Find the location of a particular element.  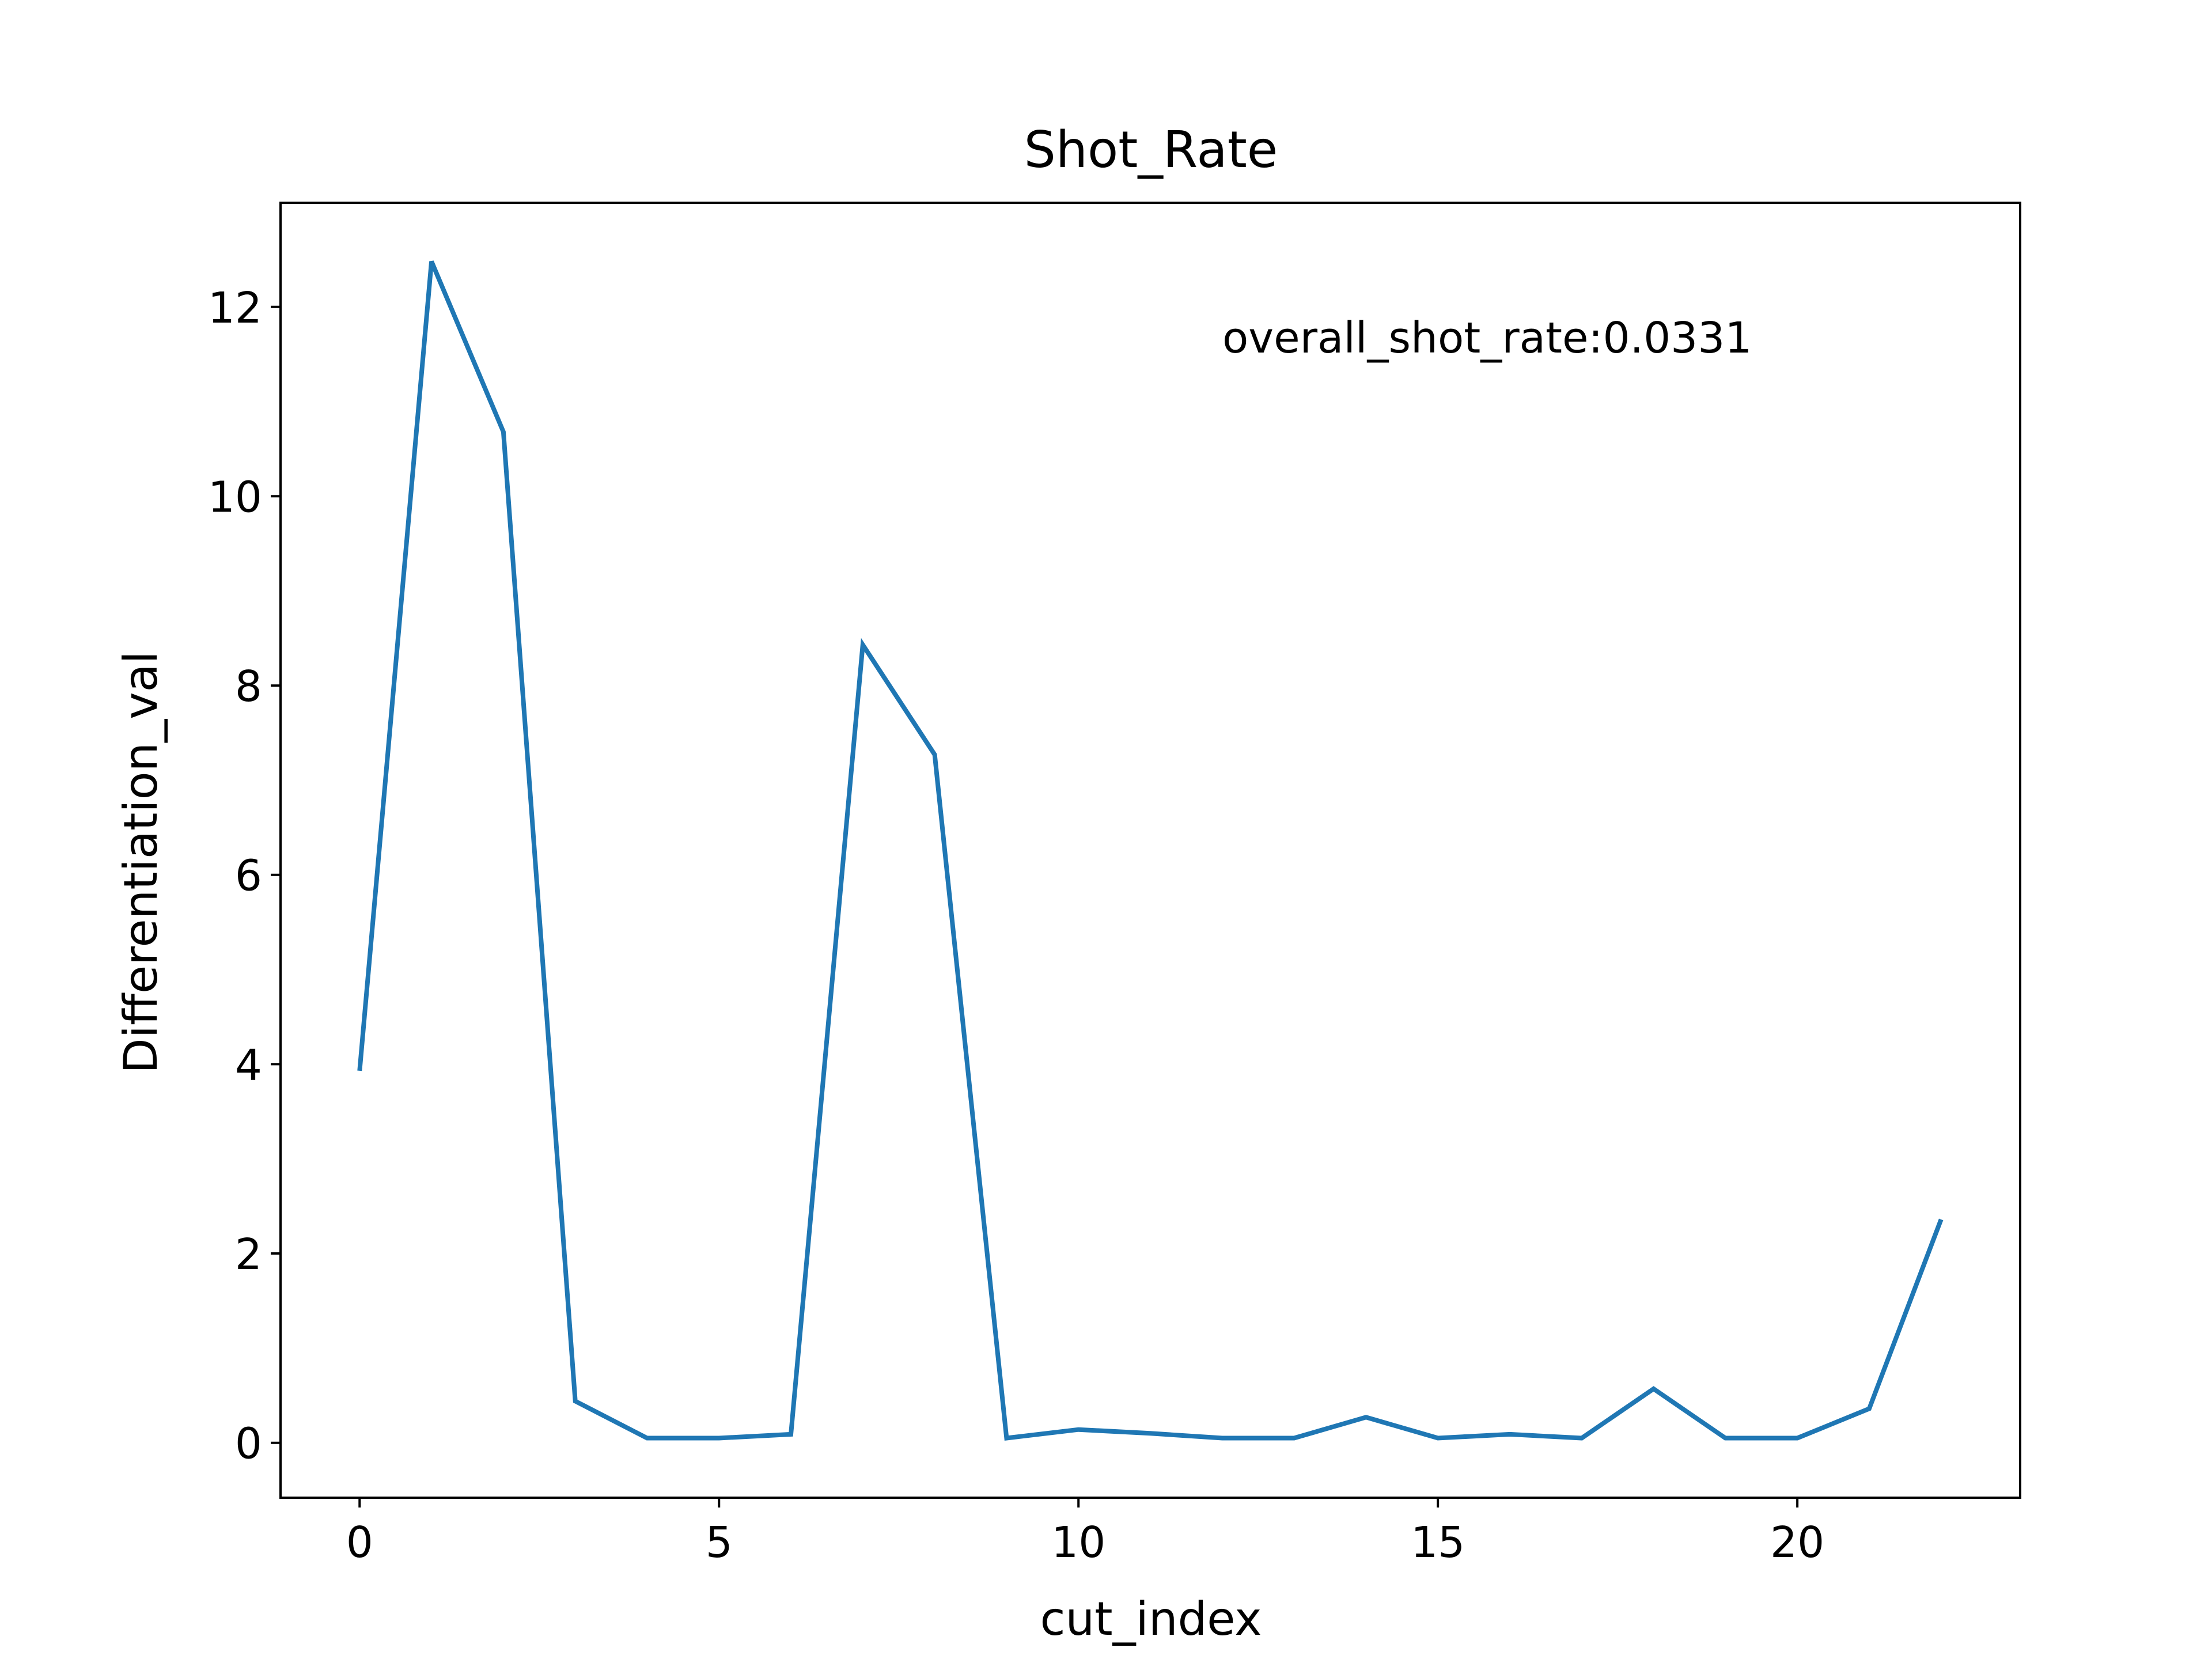

y-tick-label: 10 is located at coordinates (235, 497).